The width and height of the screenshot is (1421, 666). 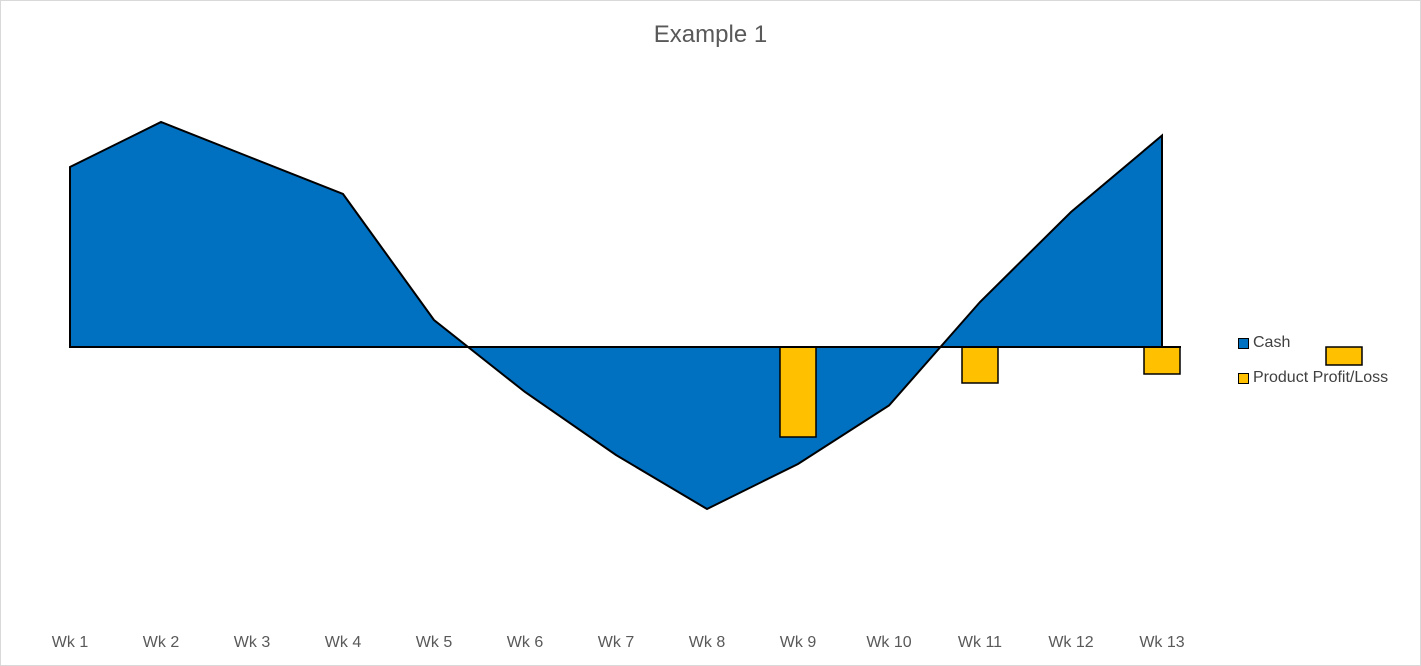 I want to click on chart-legend: Cash Product Profit/Loss, so click(x=1313, y=367).